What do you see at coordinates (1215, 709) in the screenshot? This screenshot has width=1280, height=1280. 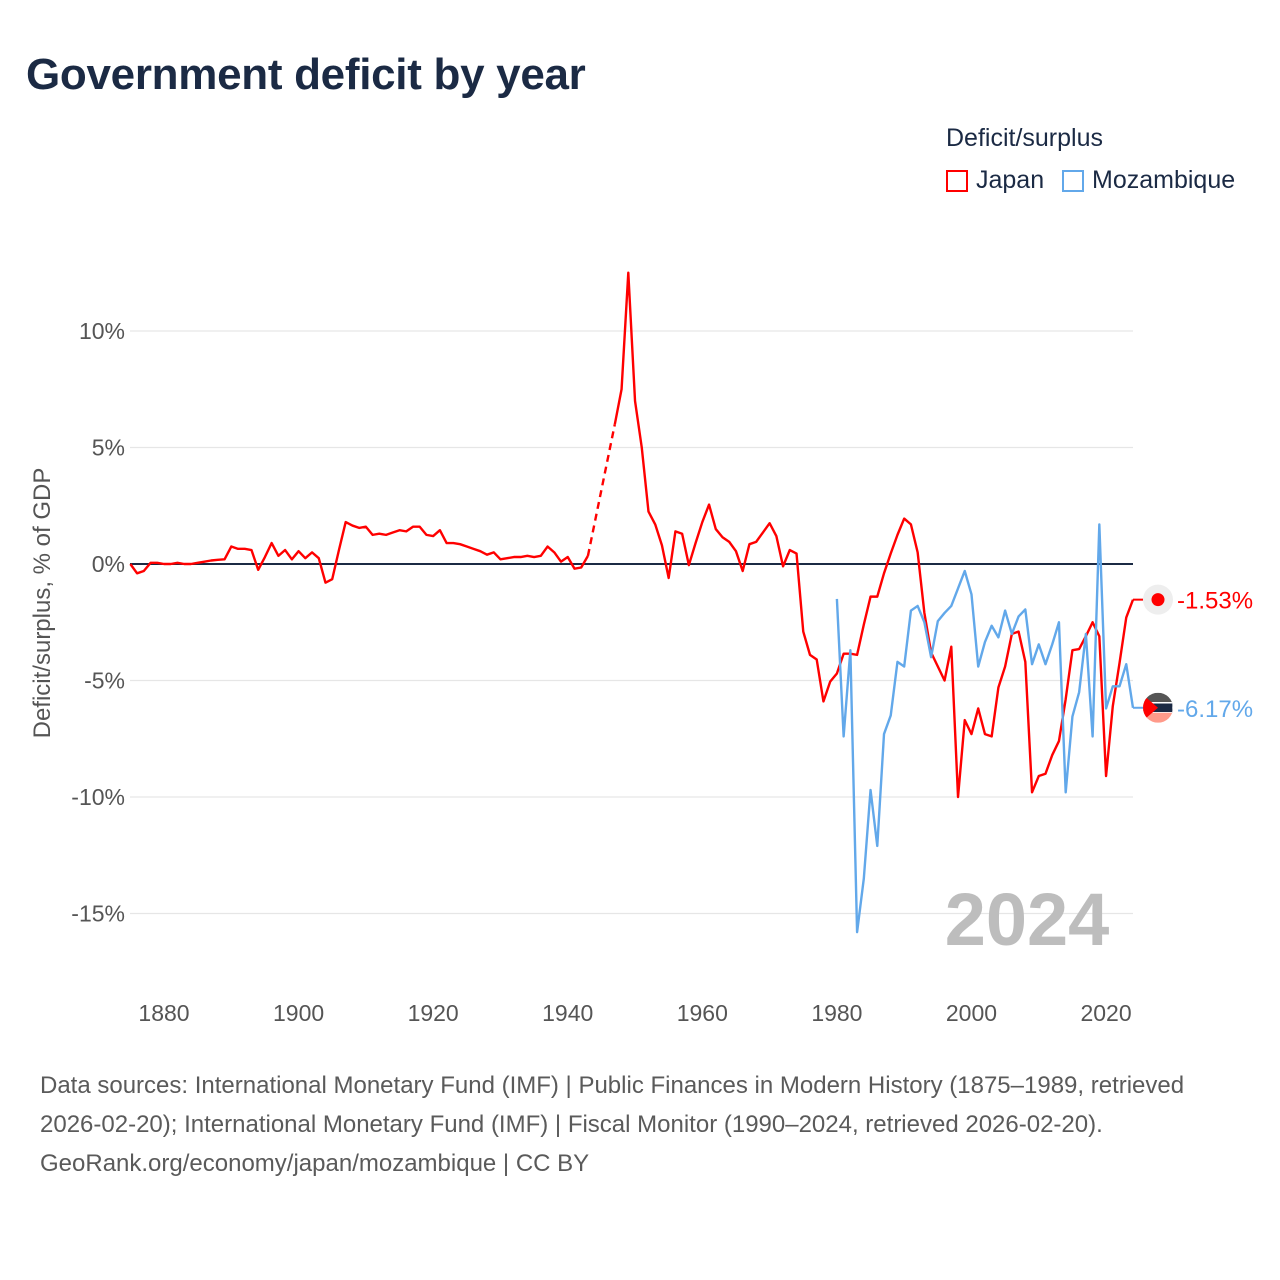 I see `end-value-label-mozambique: -6.17%` at bounding box center [1215, 709].